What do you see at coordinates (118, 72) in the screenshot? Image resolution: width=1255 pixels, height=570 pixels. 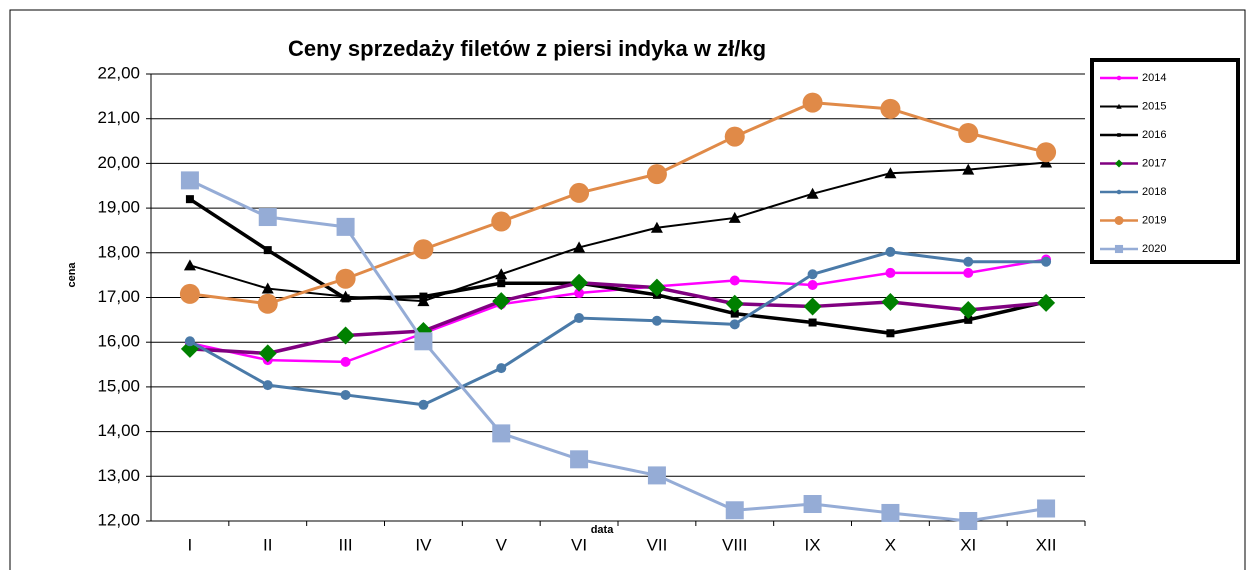 I see `y-tick-label: 22,00` at bounding box center [118, 72].